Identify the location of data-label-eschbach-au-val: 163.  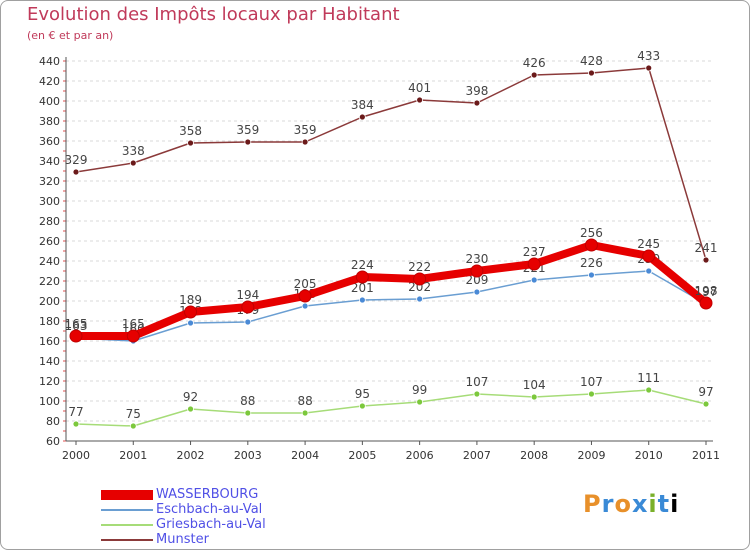
(76, 326).